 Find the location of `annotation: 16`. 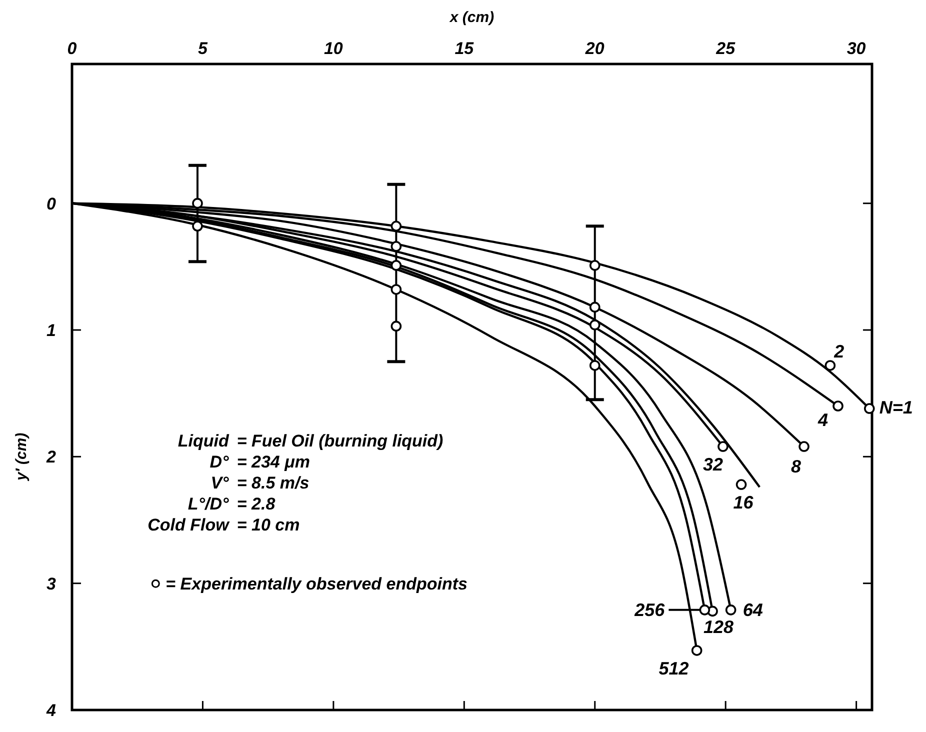

annotation: 16 is located at coordinates (743, 502).